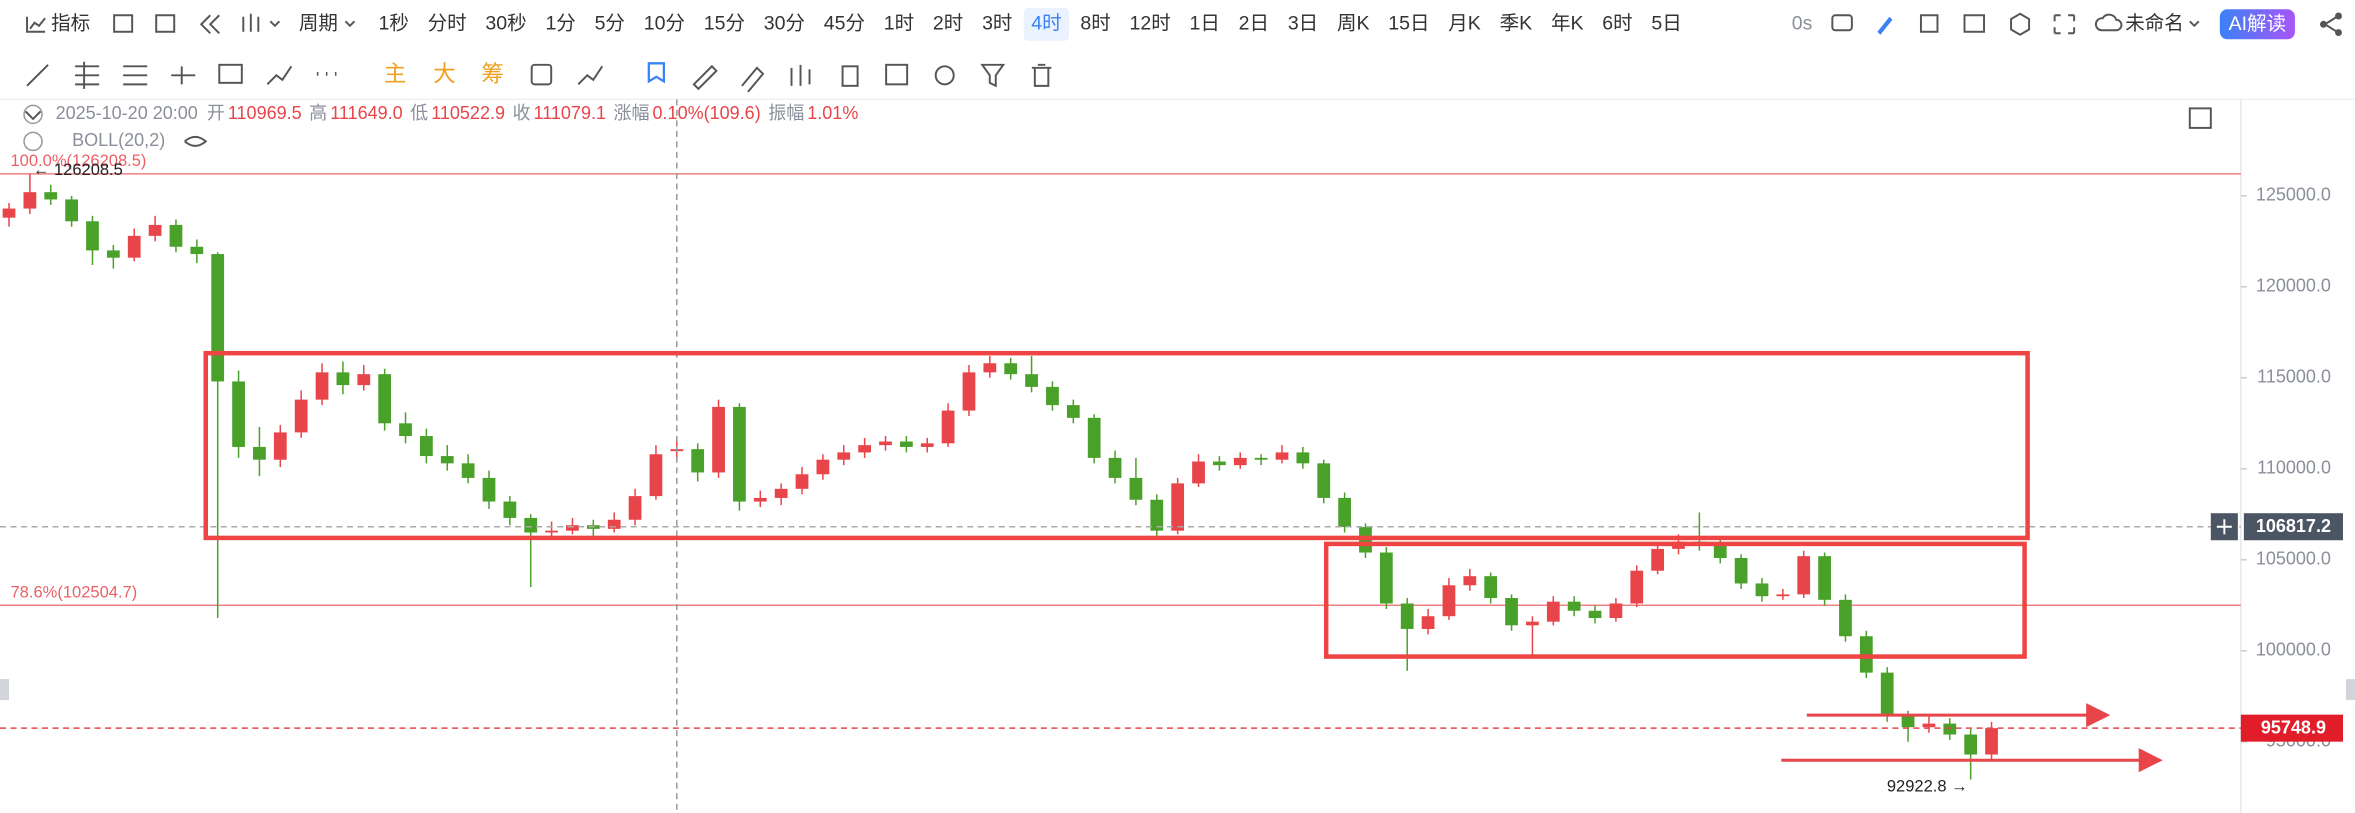  I want to click on interval-button: 分时, so click(447, 23).